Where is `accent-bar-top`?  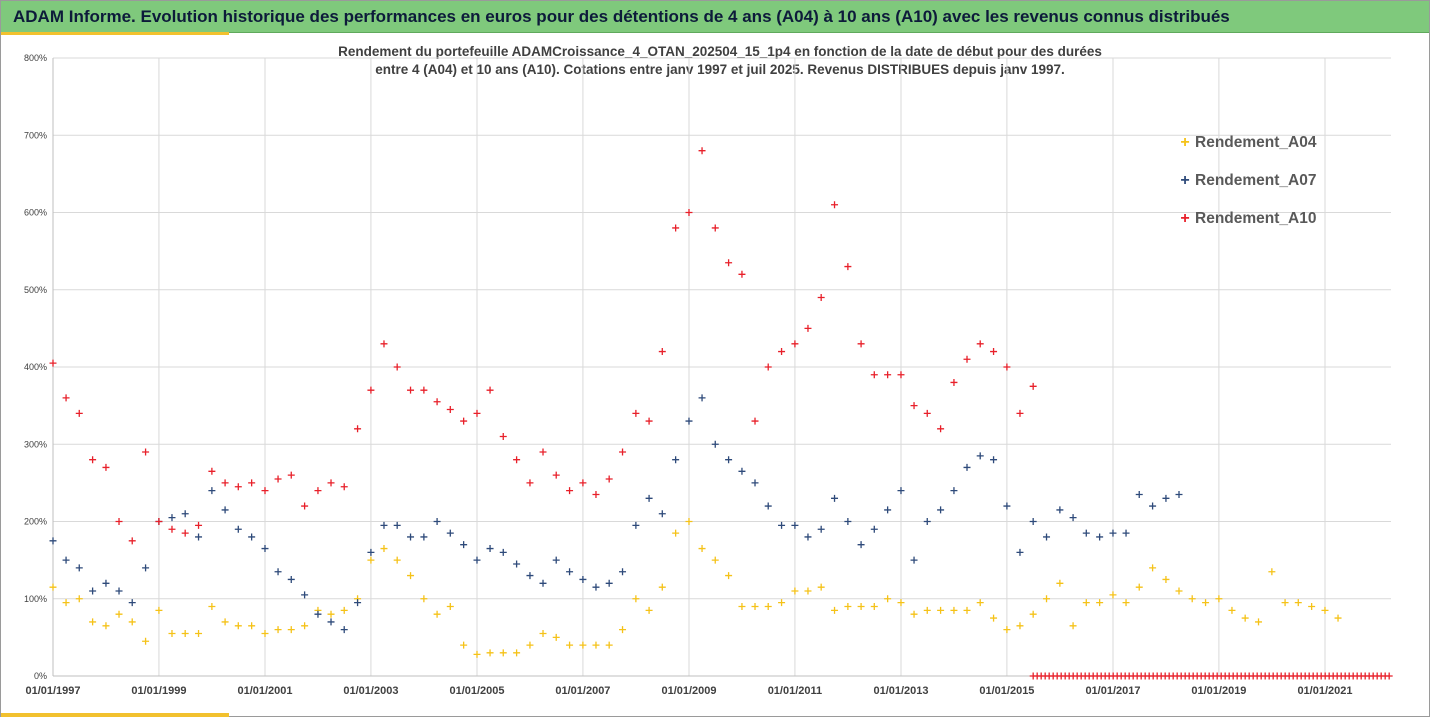 accent-bar-top is located at coordinates (115, 33).